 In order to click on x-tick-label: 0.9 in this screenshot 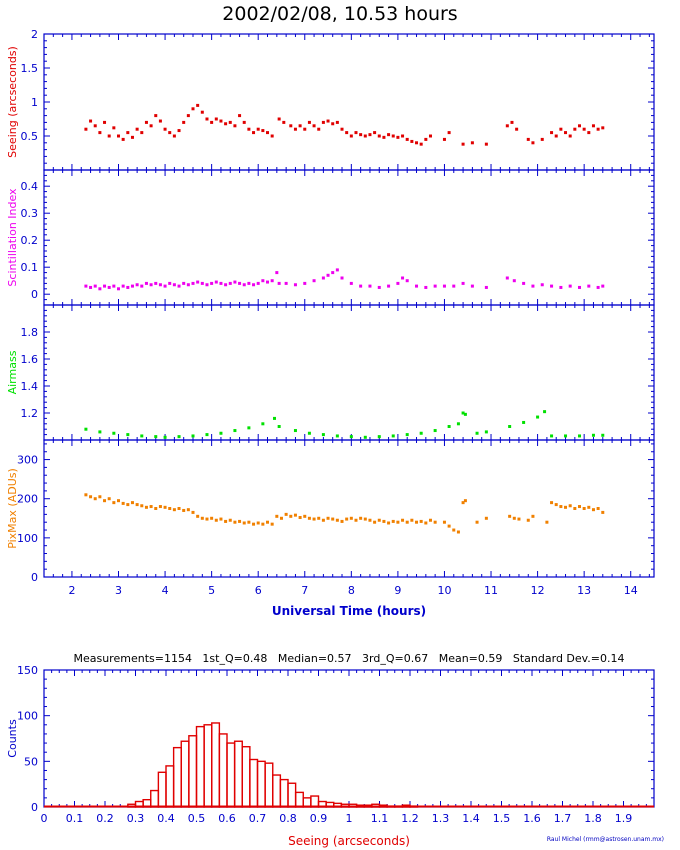, I will do `click(319, 818)`.